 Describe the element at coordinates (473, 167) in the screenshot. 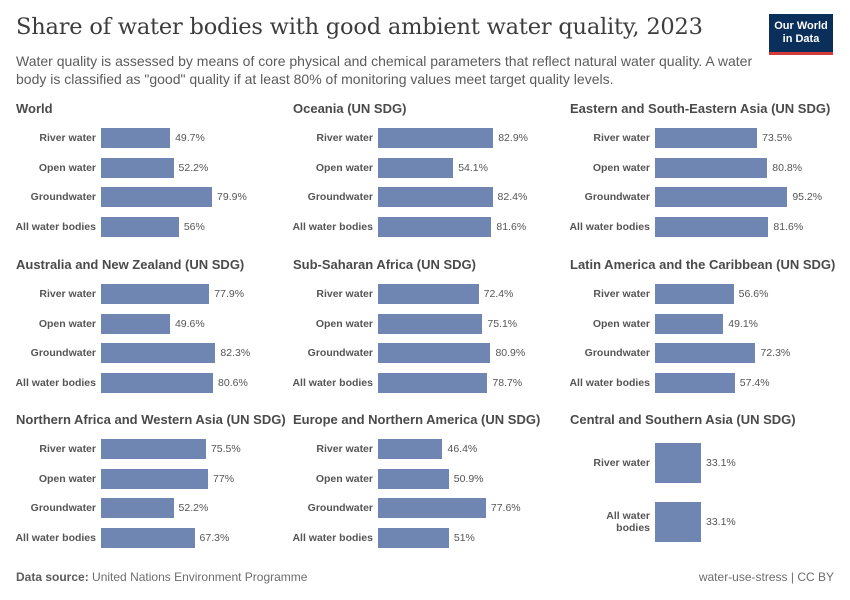

I see `value-label-open-water: 54.1%` at that location.